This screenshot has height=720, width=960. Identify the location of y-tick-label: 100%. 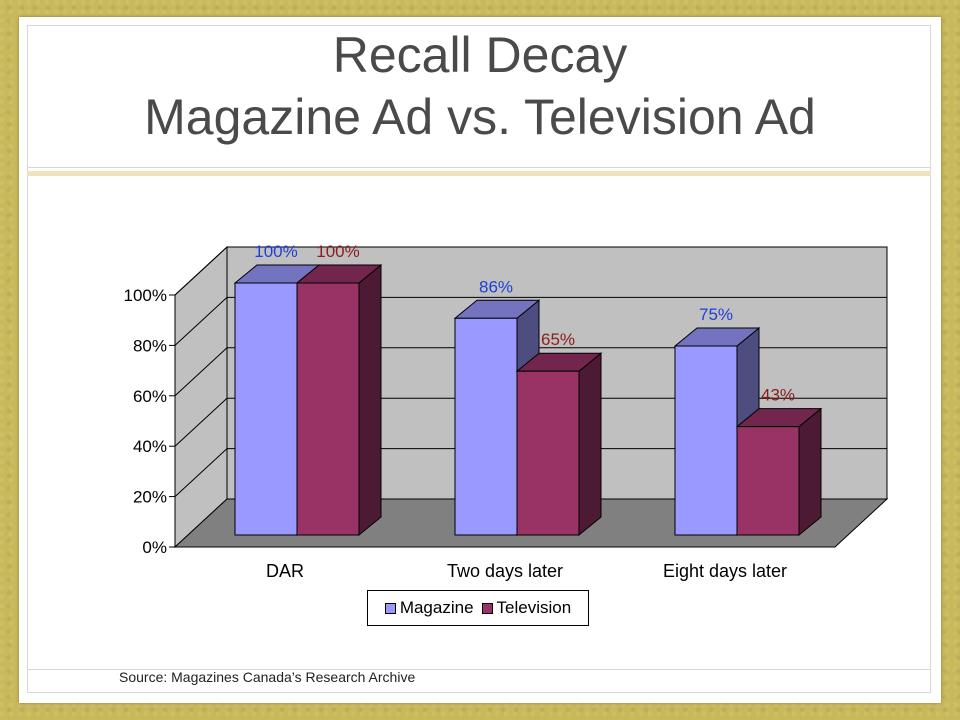
(145, 295).